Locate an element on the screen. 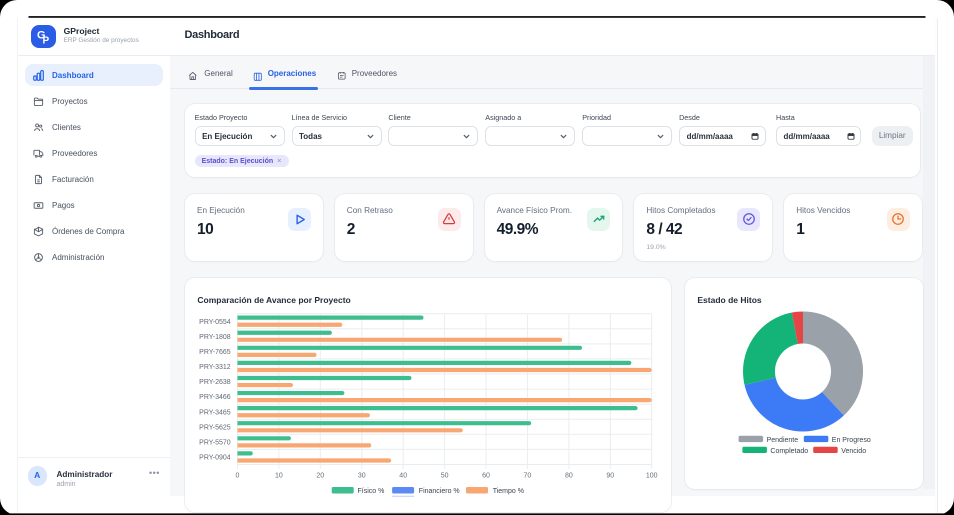 The height and width of the screenshot is (515, 954). svg-text: PRY-3466 is located at coordinates (215, 398).